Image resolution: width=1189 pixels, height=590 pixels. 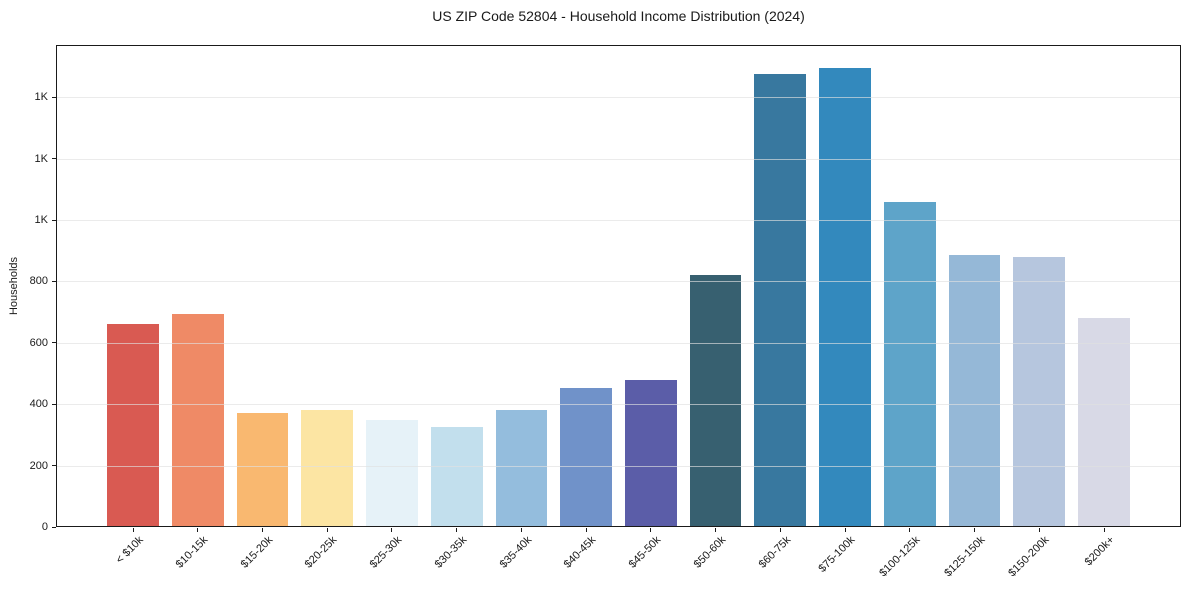 I want to click on bar-15-20k, so click(x=262, y=470).